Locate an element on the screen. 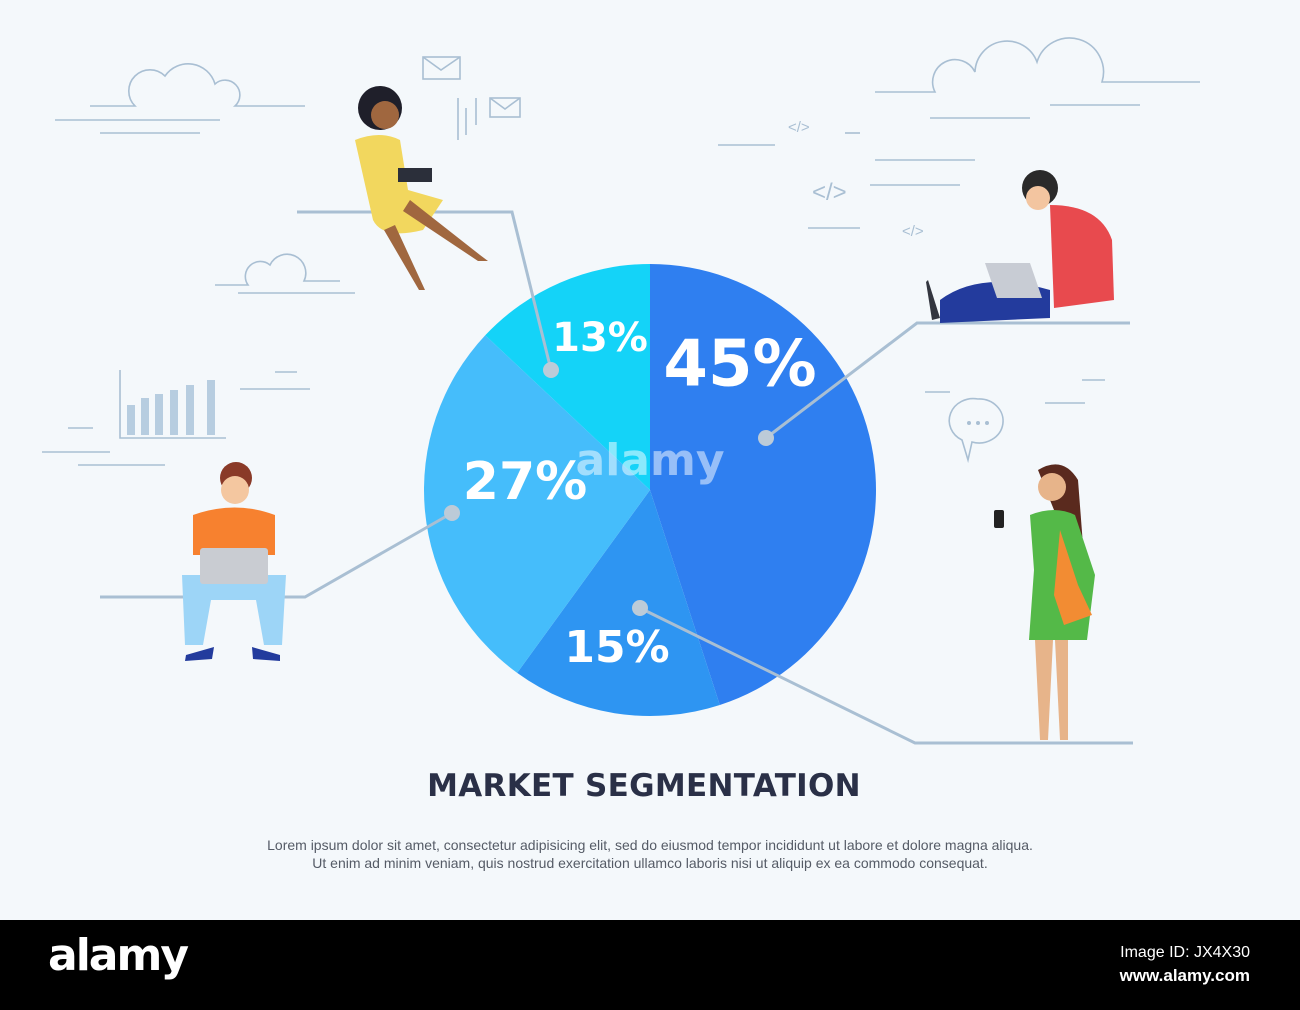  slice-label-15: 15% is located at coordinates (616, 647).